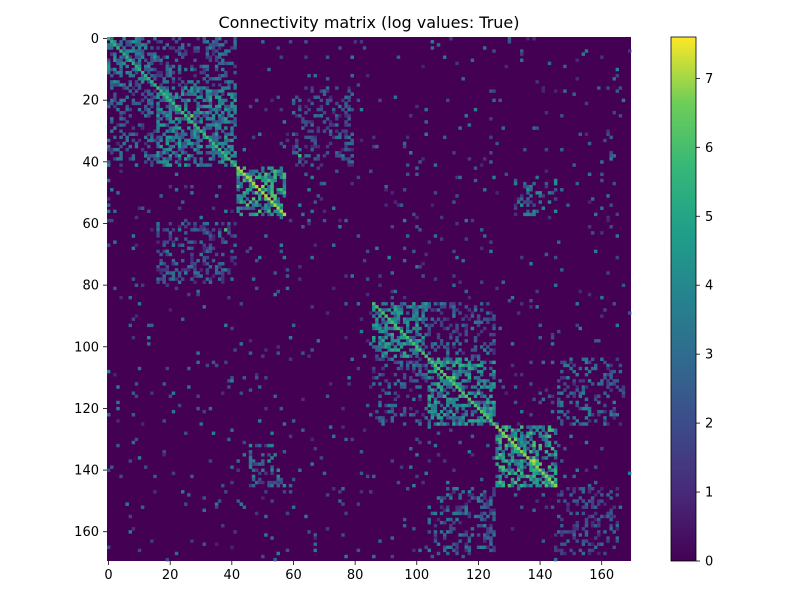  I want to click on x-tick-label: 40, so click(232, 575).